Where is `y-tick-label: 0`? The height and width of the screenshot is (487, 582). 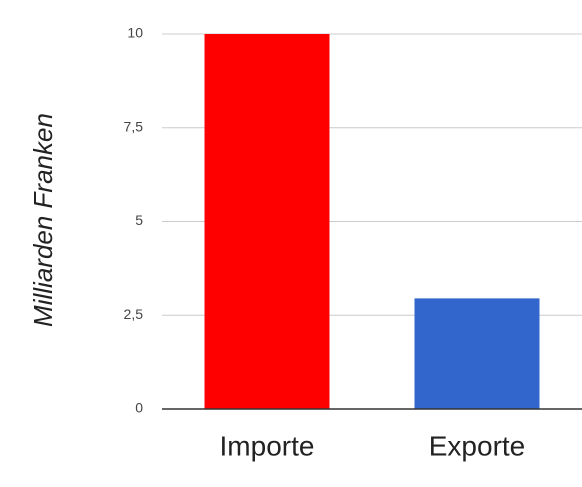
y-tick-label: 0 is located at coordinates (139, 408).